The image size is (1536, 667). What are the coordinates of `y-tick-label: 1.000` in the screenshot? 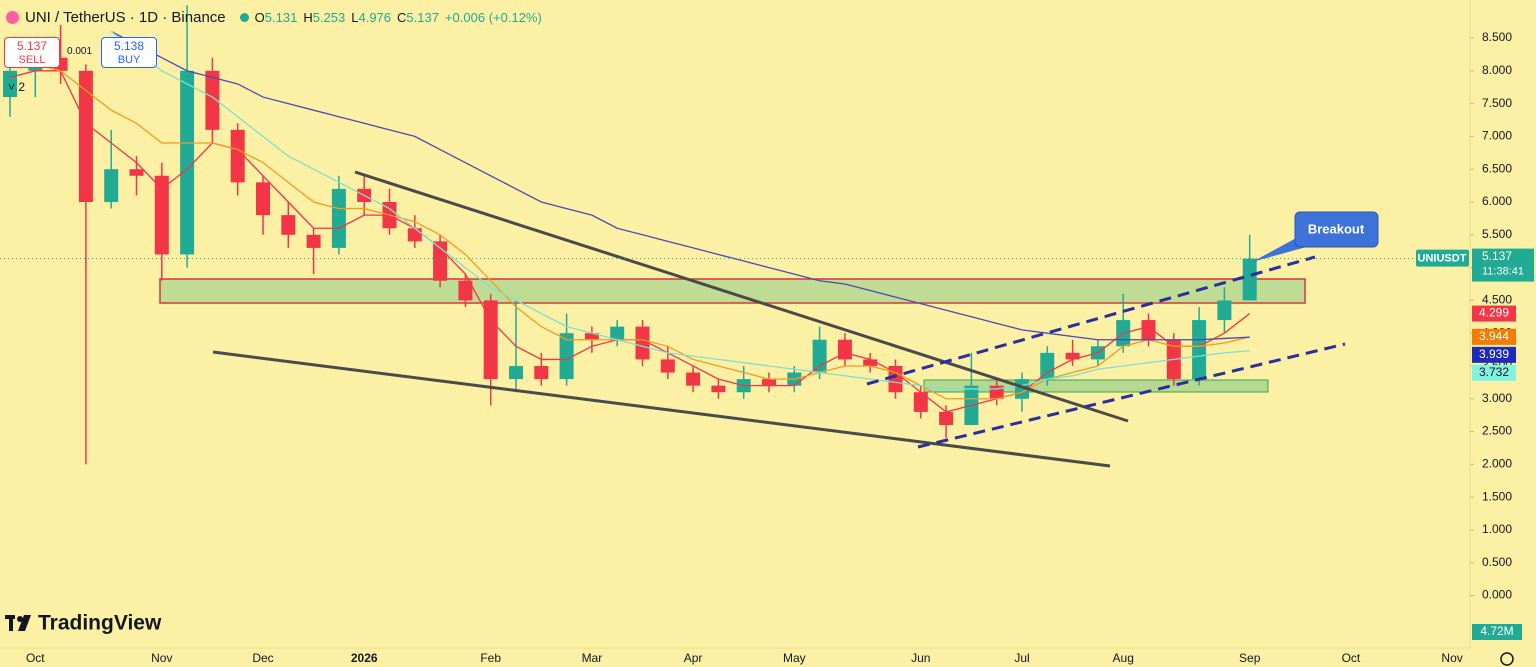 It's located at (1497, 529).